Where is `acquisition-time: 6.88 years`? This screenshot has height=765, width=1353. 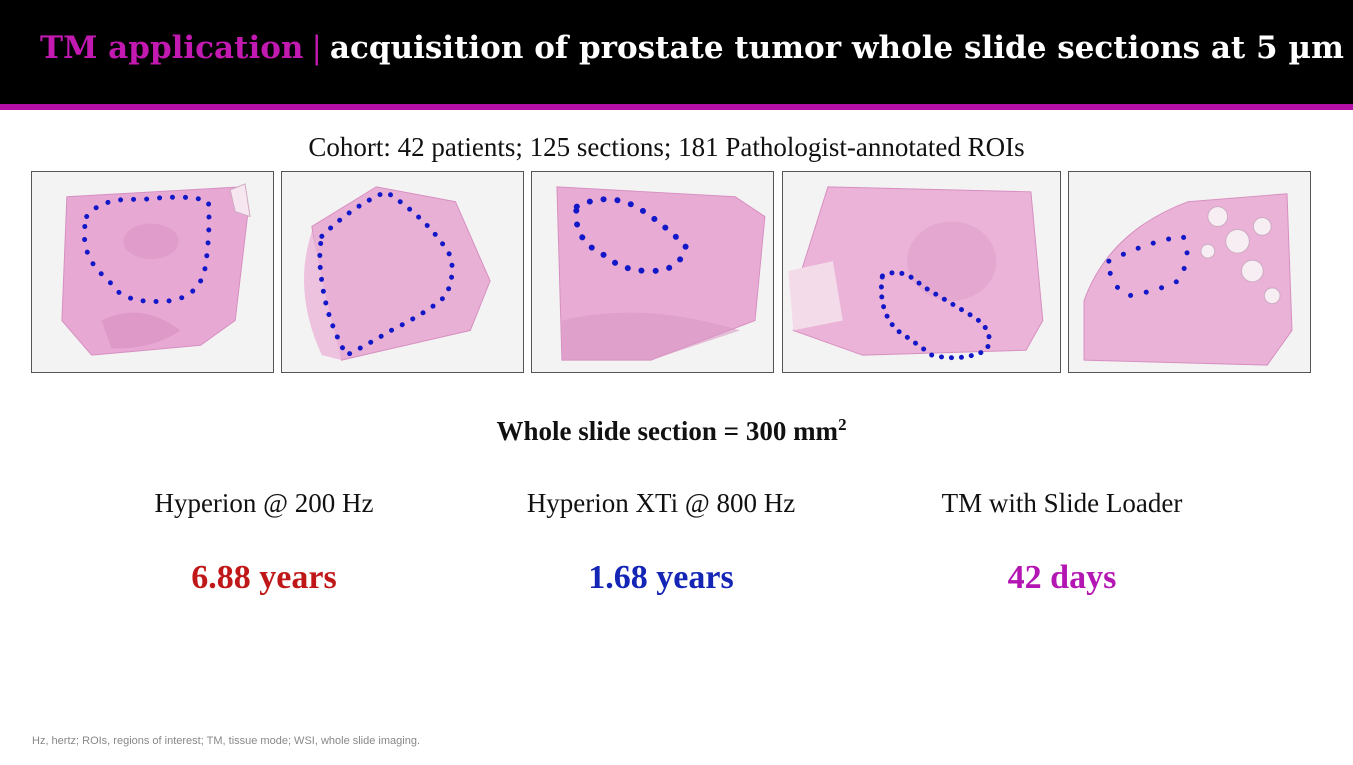
acquisition-time: 6.88 years is located at coordinates (264, 577).